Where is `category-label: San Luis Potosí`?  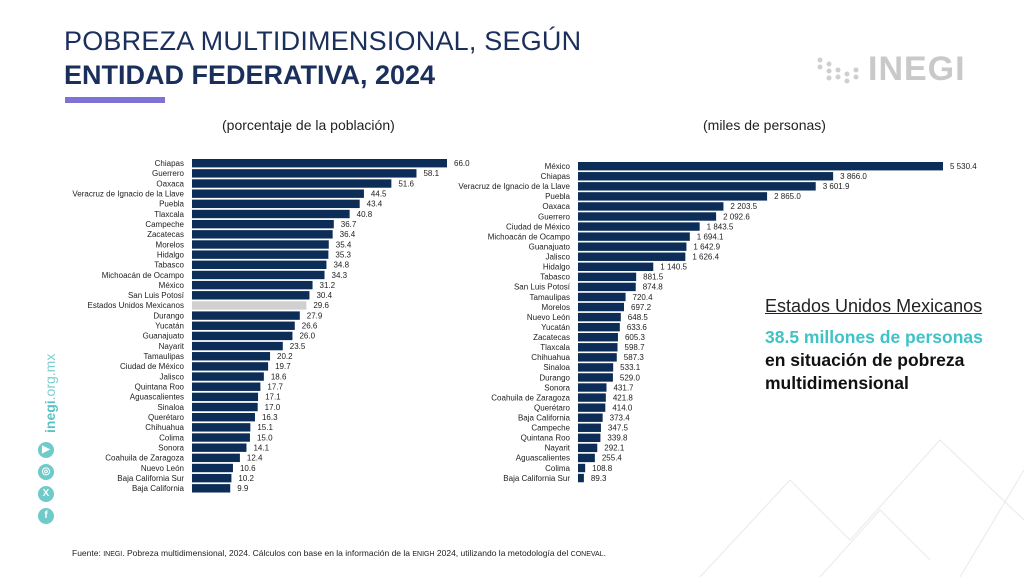
category-label: San Luis Potosí is located at coordinates (156, 295).